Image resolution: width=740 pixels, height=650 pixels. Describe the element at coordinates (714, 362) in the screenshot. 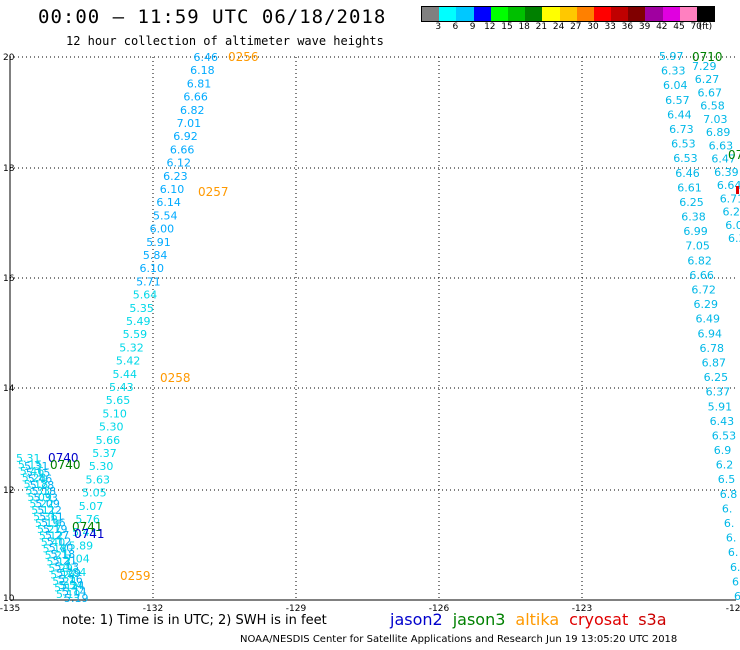

I see `wave-height-point: 6.87` at that location.